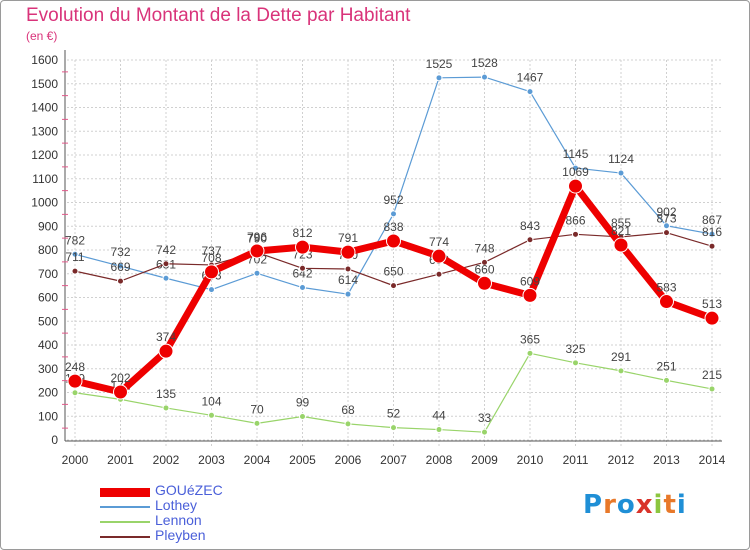  Describe the element at coordinates (166, 250) in the screenshot. I see `data-label: 742` at that location.